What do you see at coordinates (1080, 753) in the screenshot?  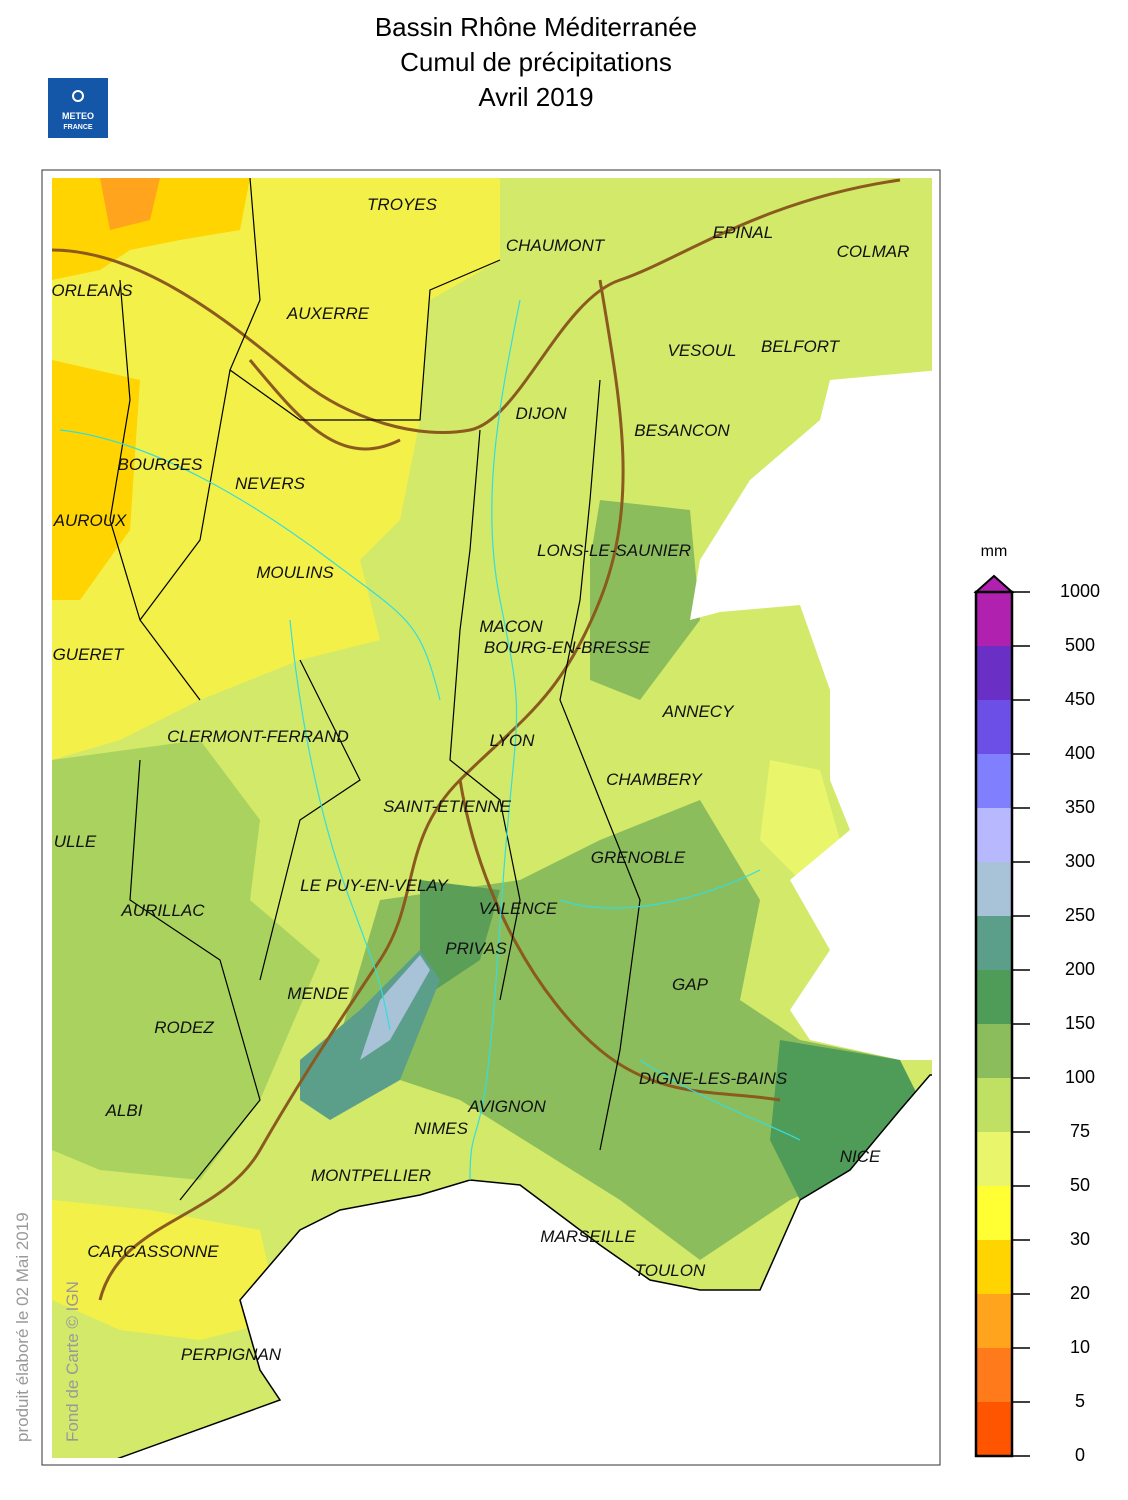 I see `legend-tick-label: 400` at bounding box center [1080, 753].